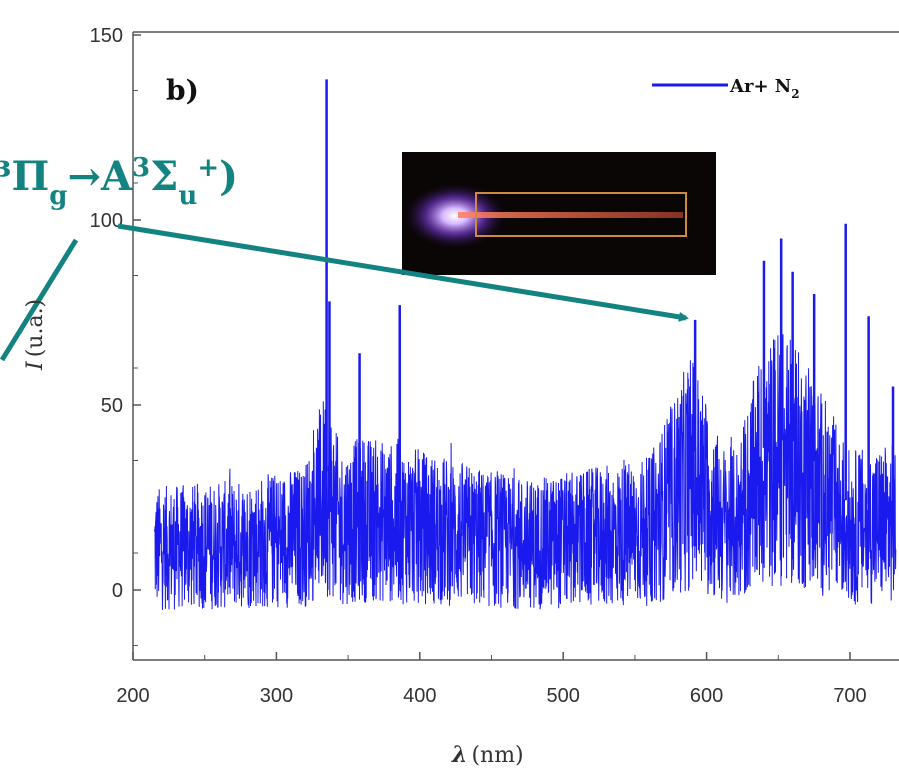 The image size is (899, 782). What do you see at coordinates (106, 221) in the screenshot?
I see `y-tick-label: 100` at bounding box center [106, 221].